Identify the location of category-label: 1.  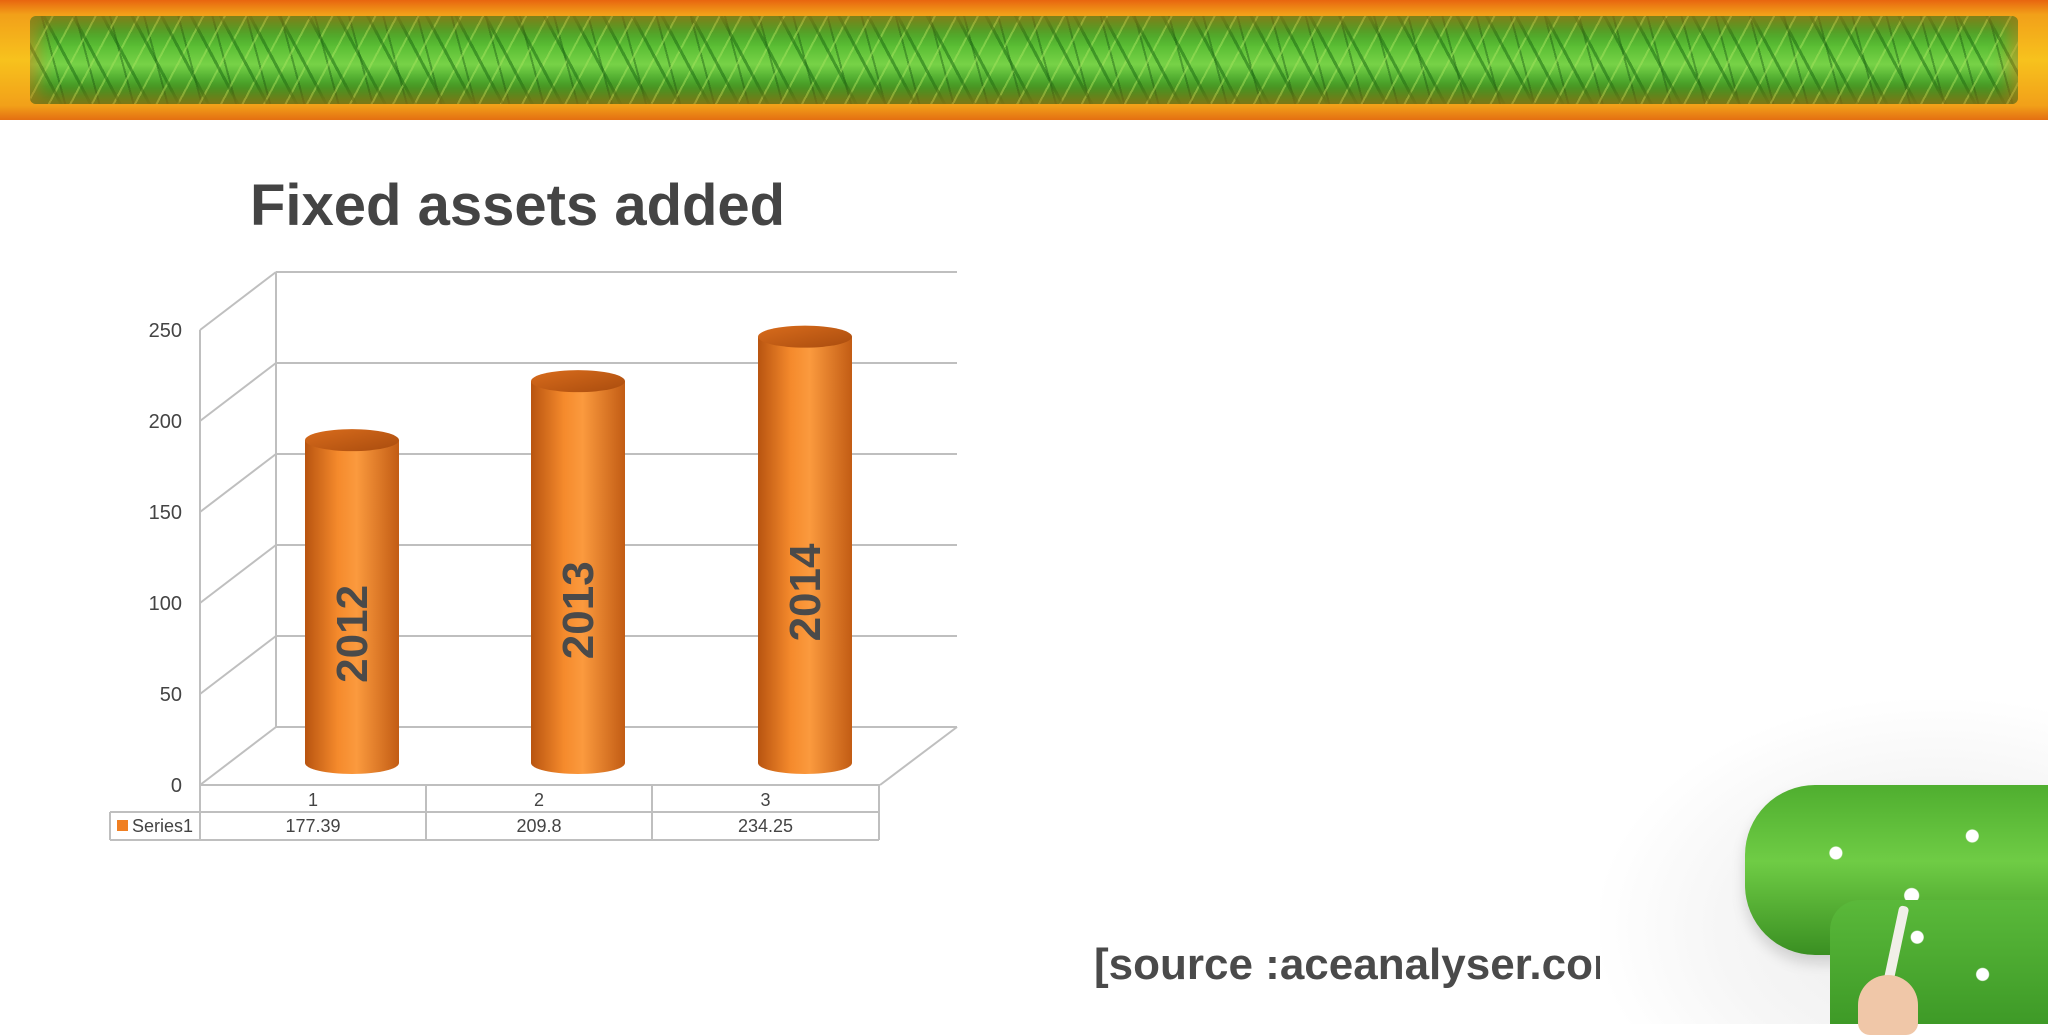
(313, 800).